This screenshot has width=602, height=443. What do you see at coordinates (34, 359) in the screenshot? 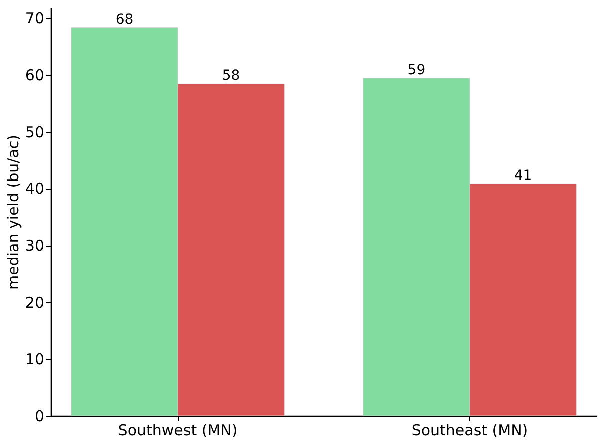
I see `y-tick-label: 10` at bounding box center [34, 359].